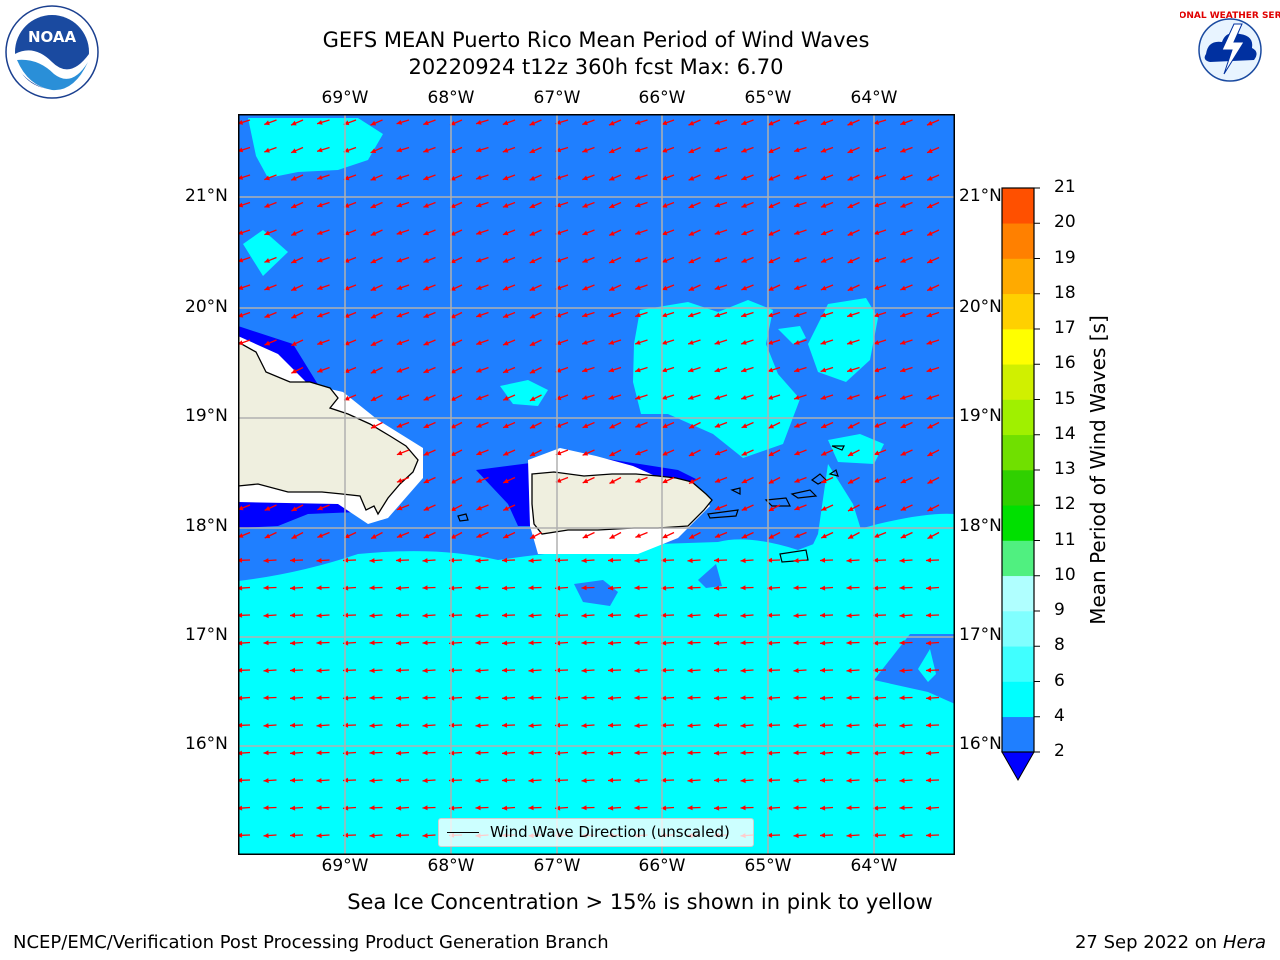 This screenshot has height=960, width=1280. What do you see at coordinates (451, 98) in the screenshot?
I see `lon-label-top: 68°W` at bounding box center [451, 98].